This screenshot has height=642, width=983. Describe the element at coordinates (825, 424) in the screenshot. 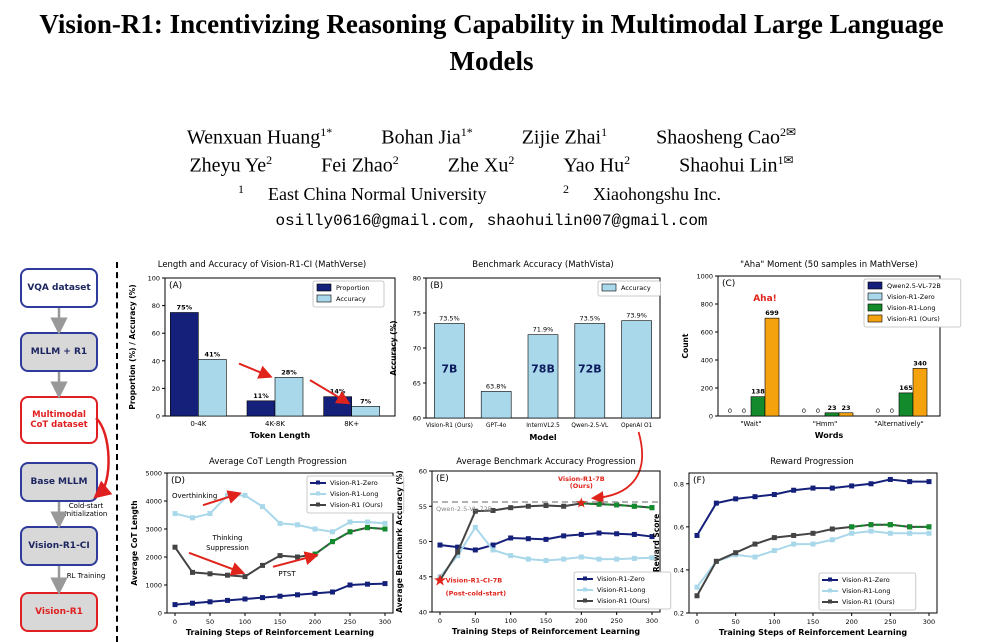

I see `x-tick-label: "Hmm"` at that location.